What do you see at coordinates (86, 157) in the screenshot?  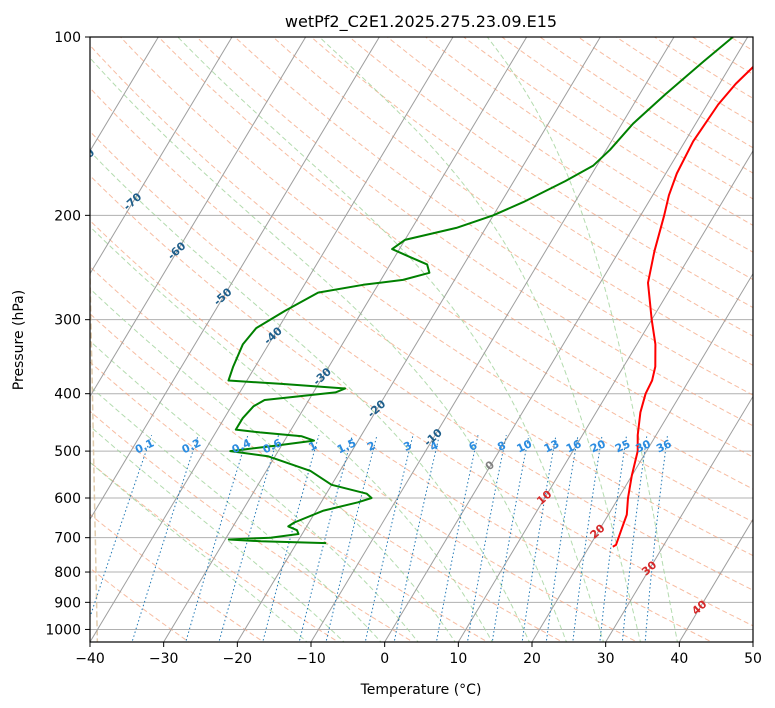 I see `isotherm-label: -80` at bounding box center [86, 157].